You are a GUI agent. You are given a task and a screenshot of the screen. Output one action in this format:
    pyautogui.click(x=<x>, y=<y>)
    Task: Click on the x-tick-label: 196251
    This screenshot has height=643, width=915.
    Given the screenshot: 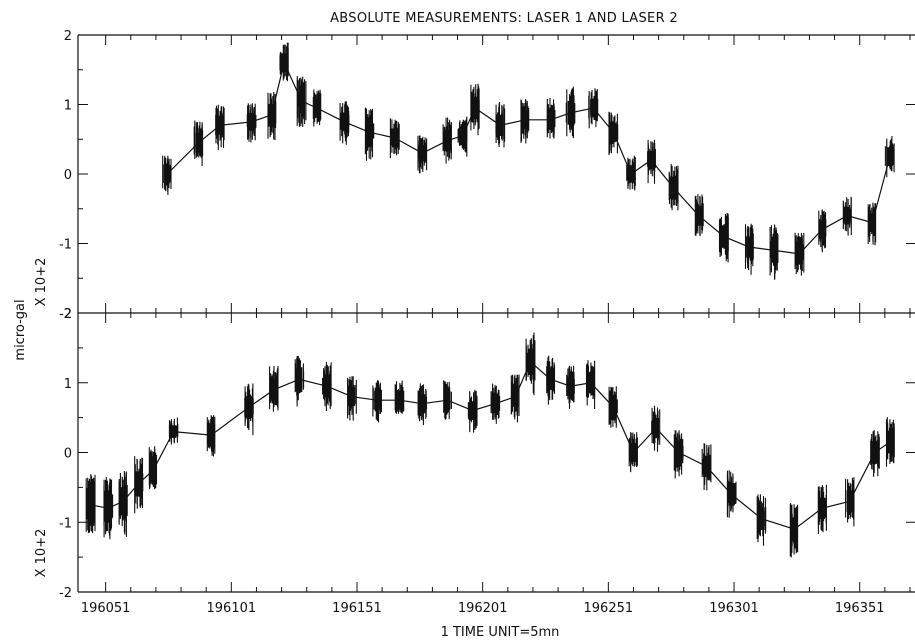 What is the action you would take?
    pyautogui.click(x=609, y=608)
    